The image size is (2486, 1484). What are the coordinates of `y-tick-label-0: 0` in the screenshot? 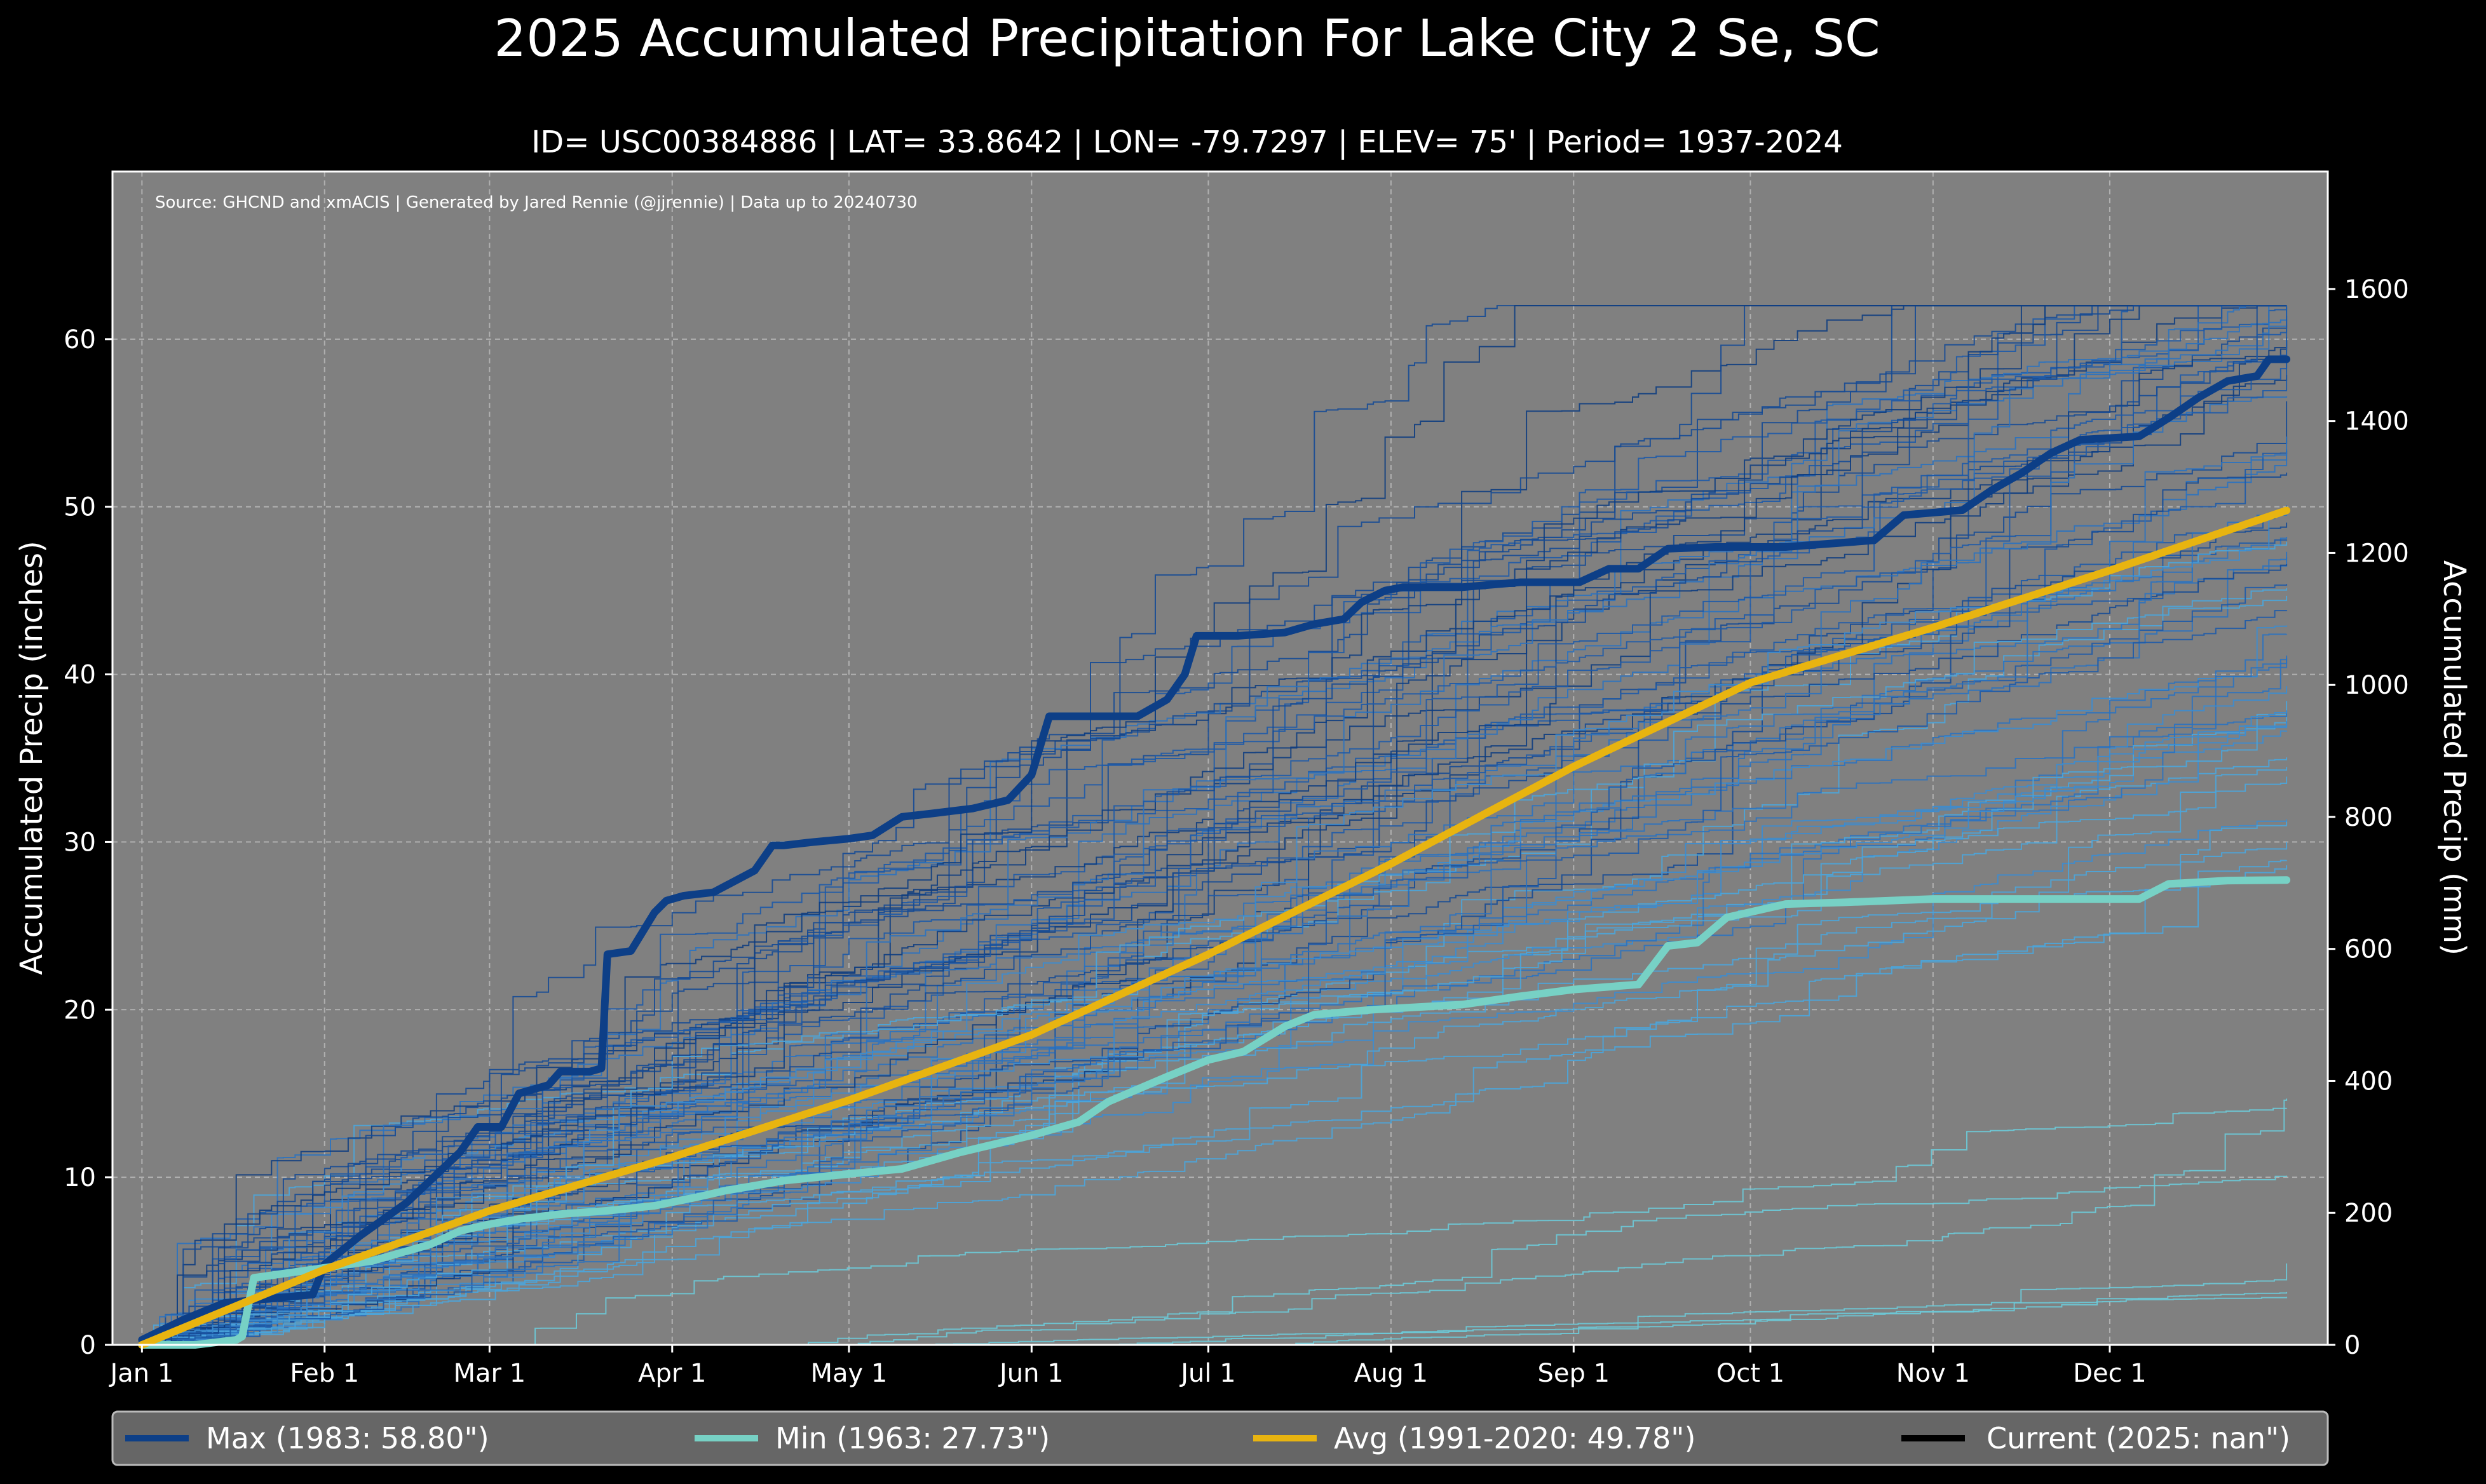 It's located at (88, 1345).